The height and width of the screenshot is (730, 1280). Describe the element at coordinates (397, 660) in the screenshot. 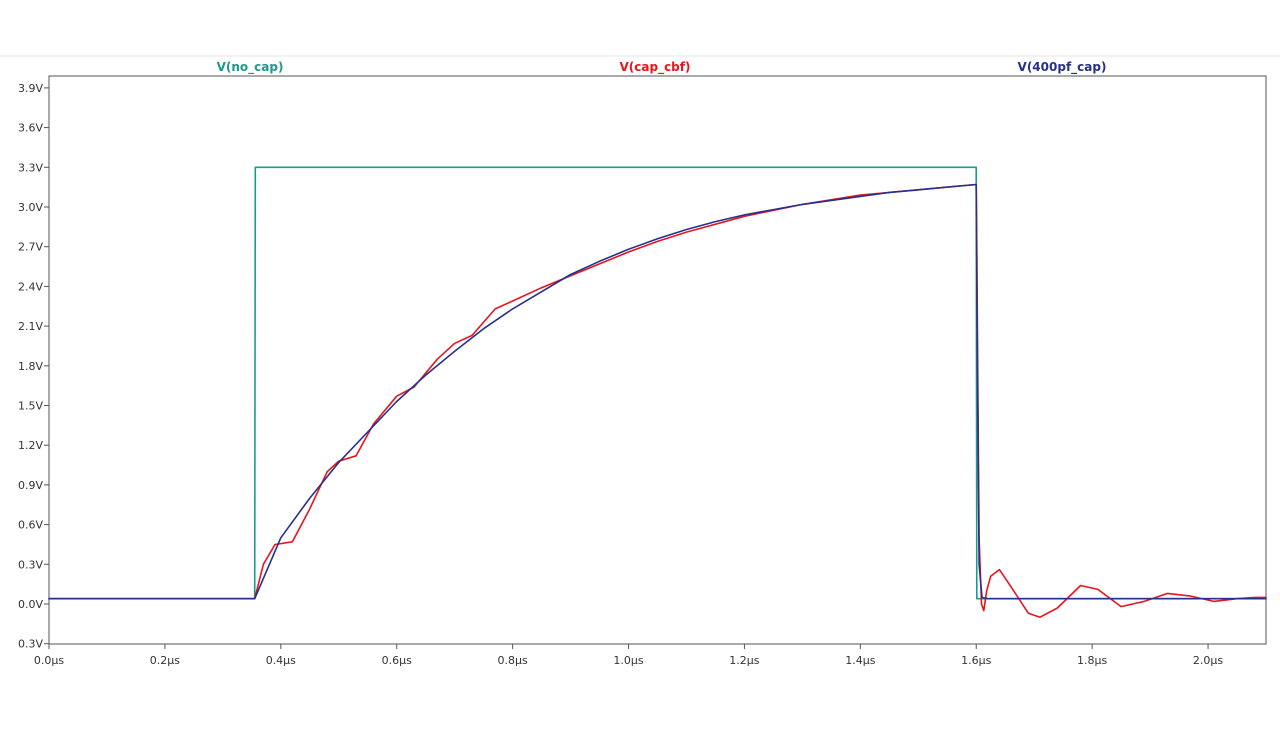

I see `x-tick-label: 0.6µs` at that location.